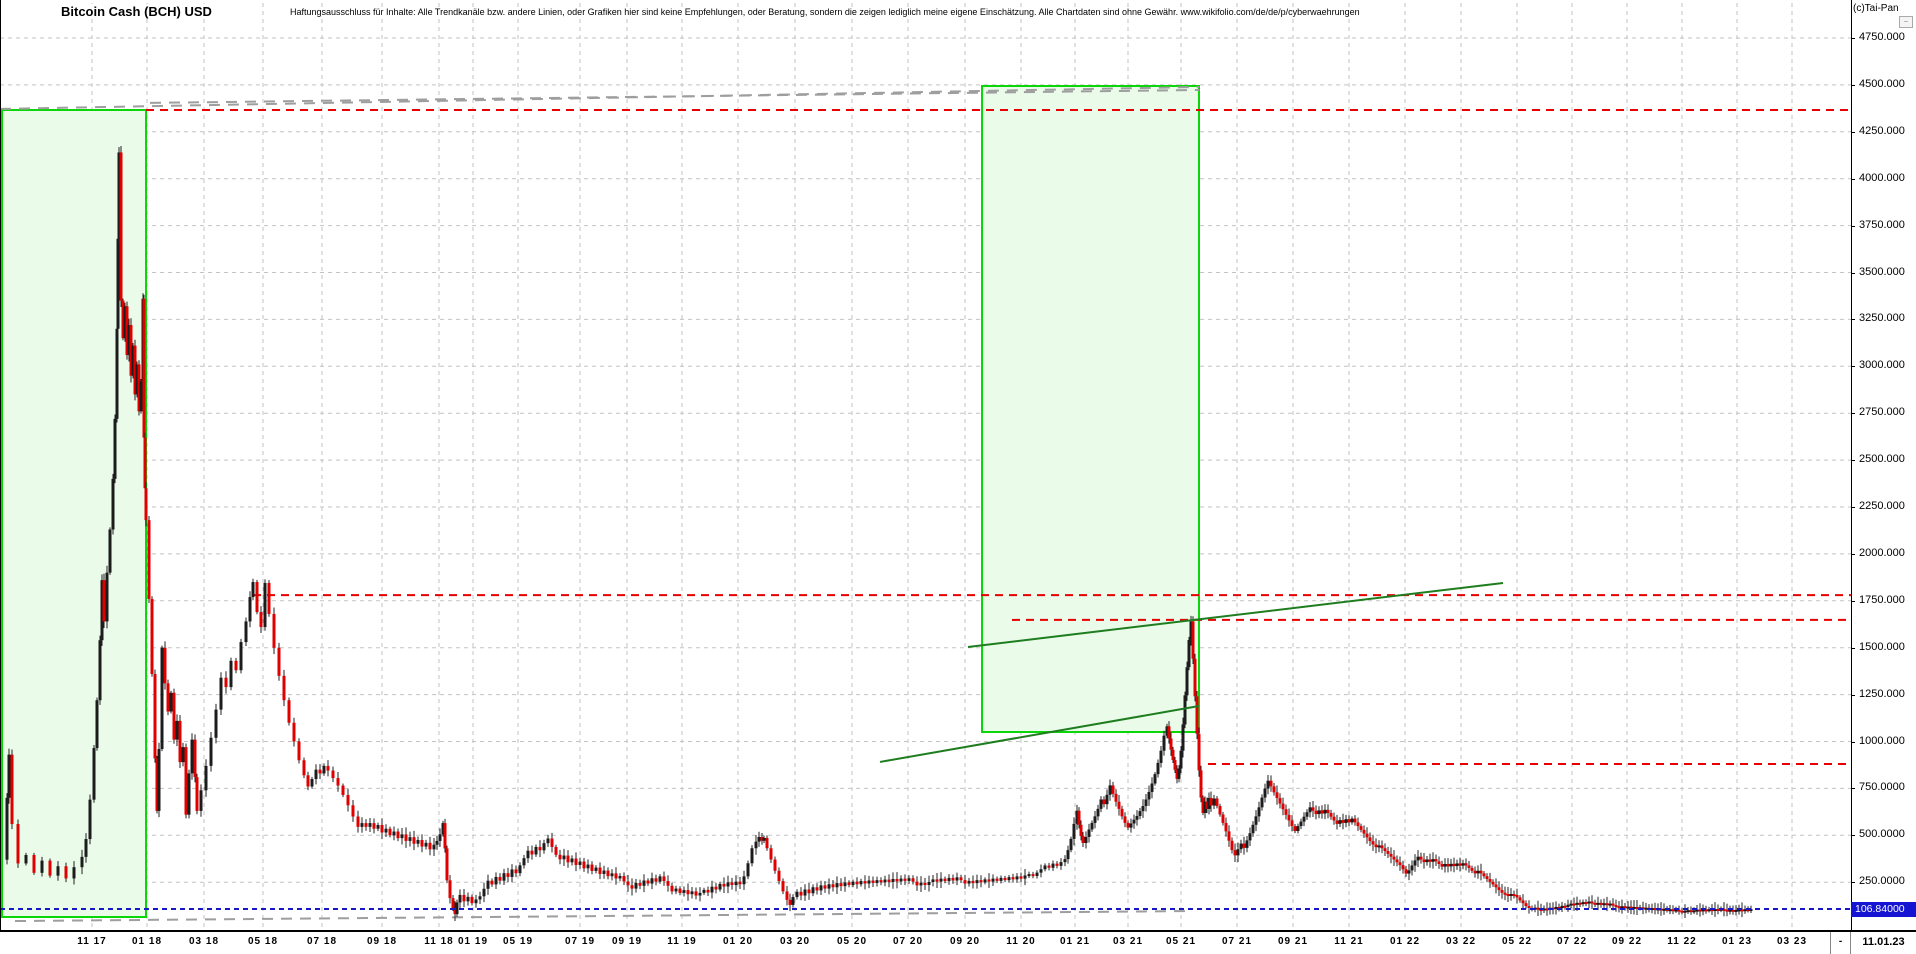 The image size is (1916, 954). What do you see at coordinates (1882, 693) in the screenshot?
I see `y-axis-tick-label: 1250.000` at bounding box center [1882, 693].